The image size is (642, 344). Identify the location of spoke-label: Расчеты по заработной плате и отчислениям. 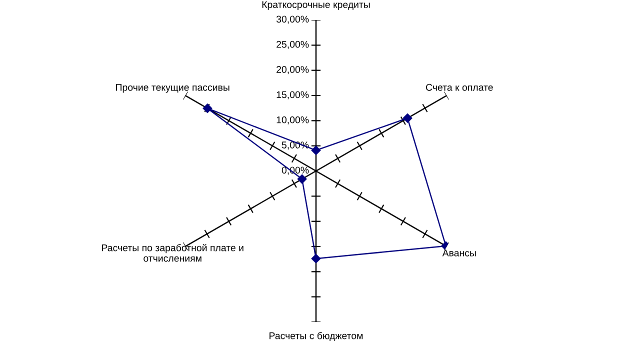
(173, 253).